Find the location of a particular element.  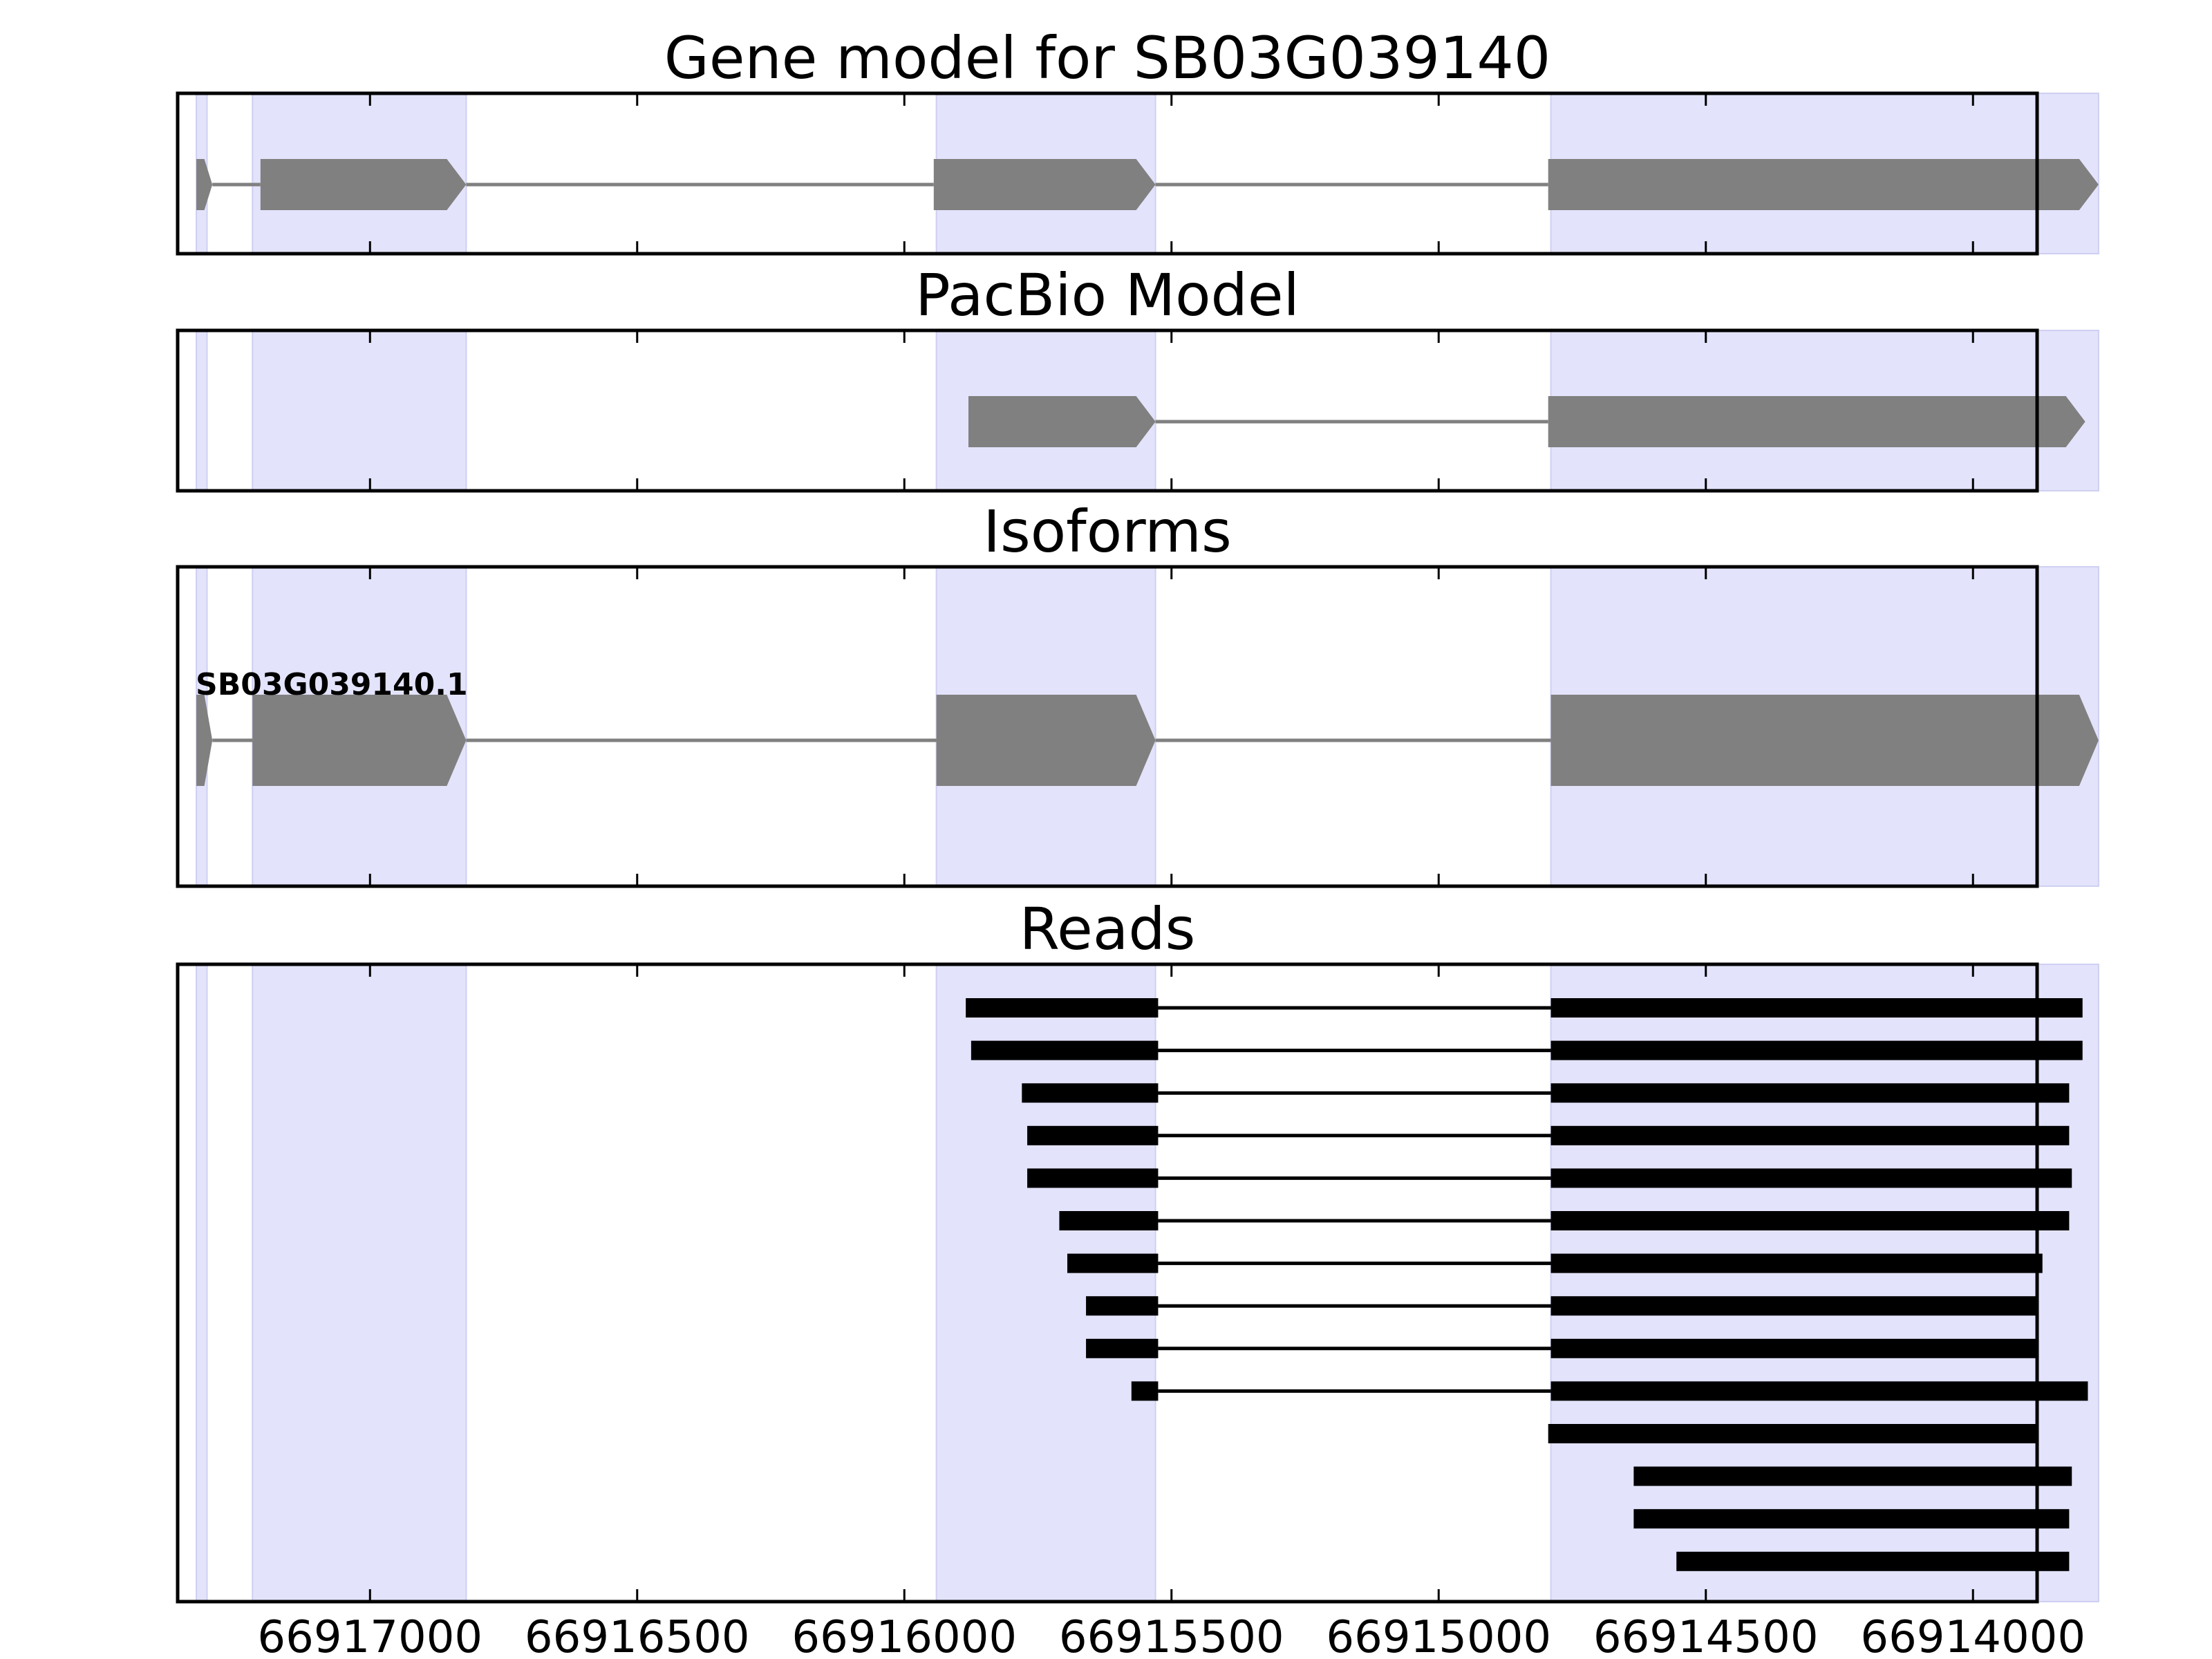

x-tick-label: 66916000 is located at coordinates (904, 1635).